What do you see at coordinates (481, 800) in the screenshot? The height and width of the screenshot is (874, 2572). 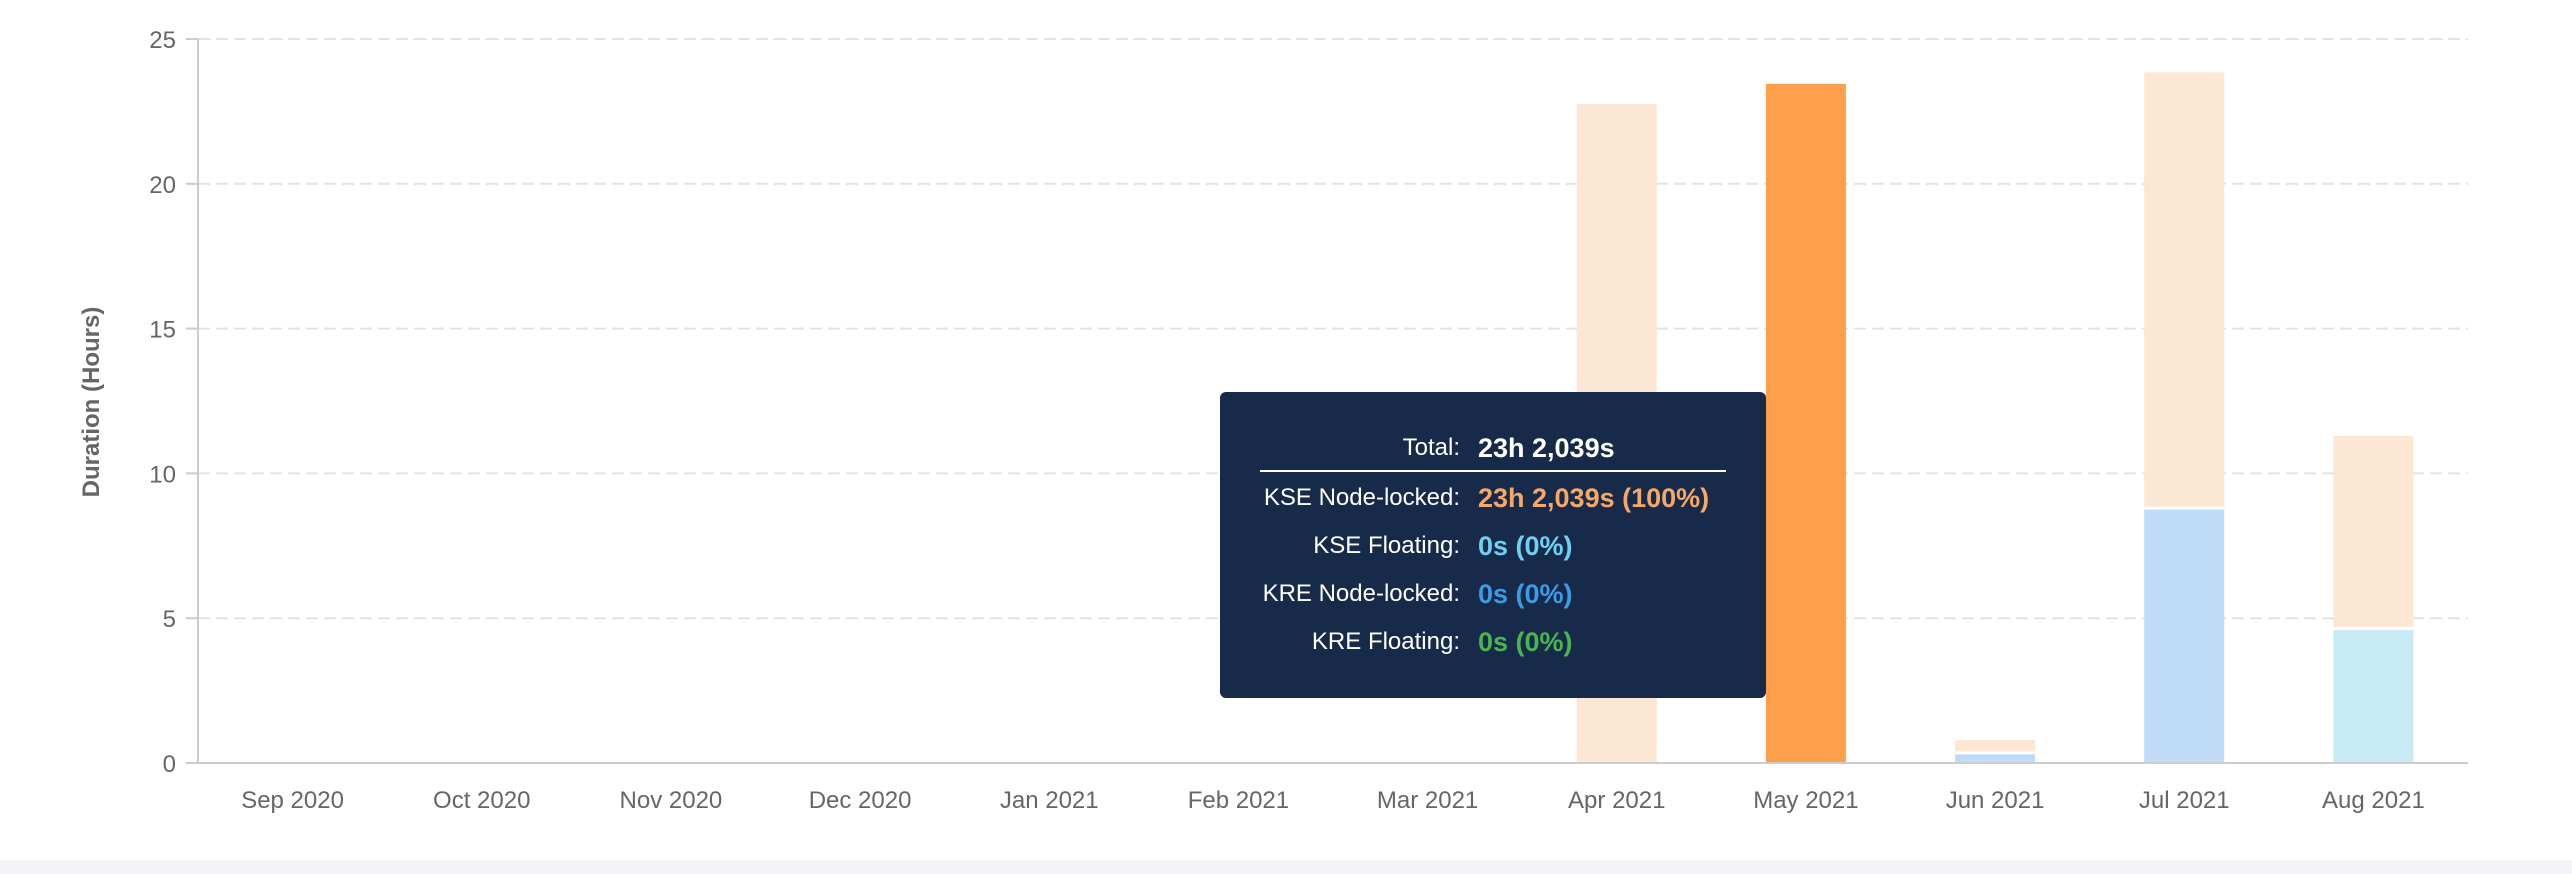 I see `x-tick-label: Oct 2020` at bounding box center [481, 800].